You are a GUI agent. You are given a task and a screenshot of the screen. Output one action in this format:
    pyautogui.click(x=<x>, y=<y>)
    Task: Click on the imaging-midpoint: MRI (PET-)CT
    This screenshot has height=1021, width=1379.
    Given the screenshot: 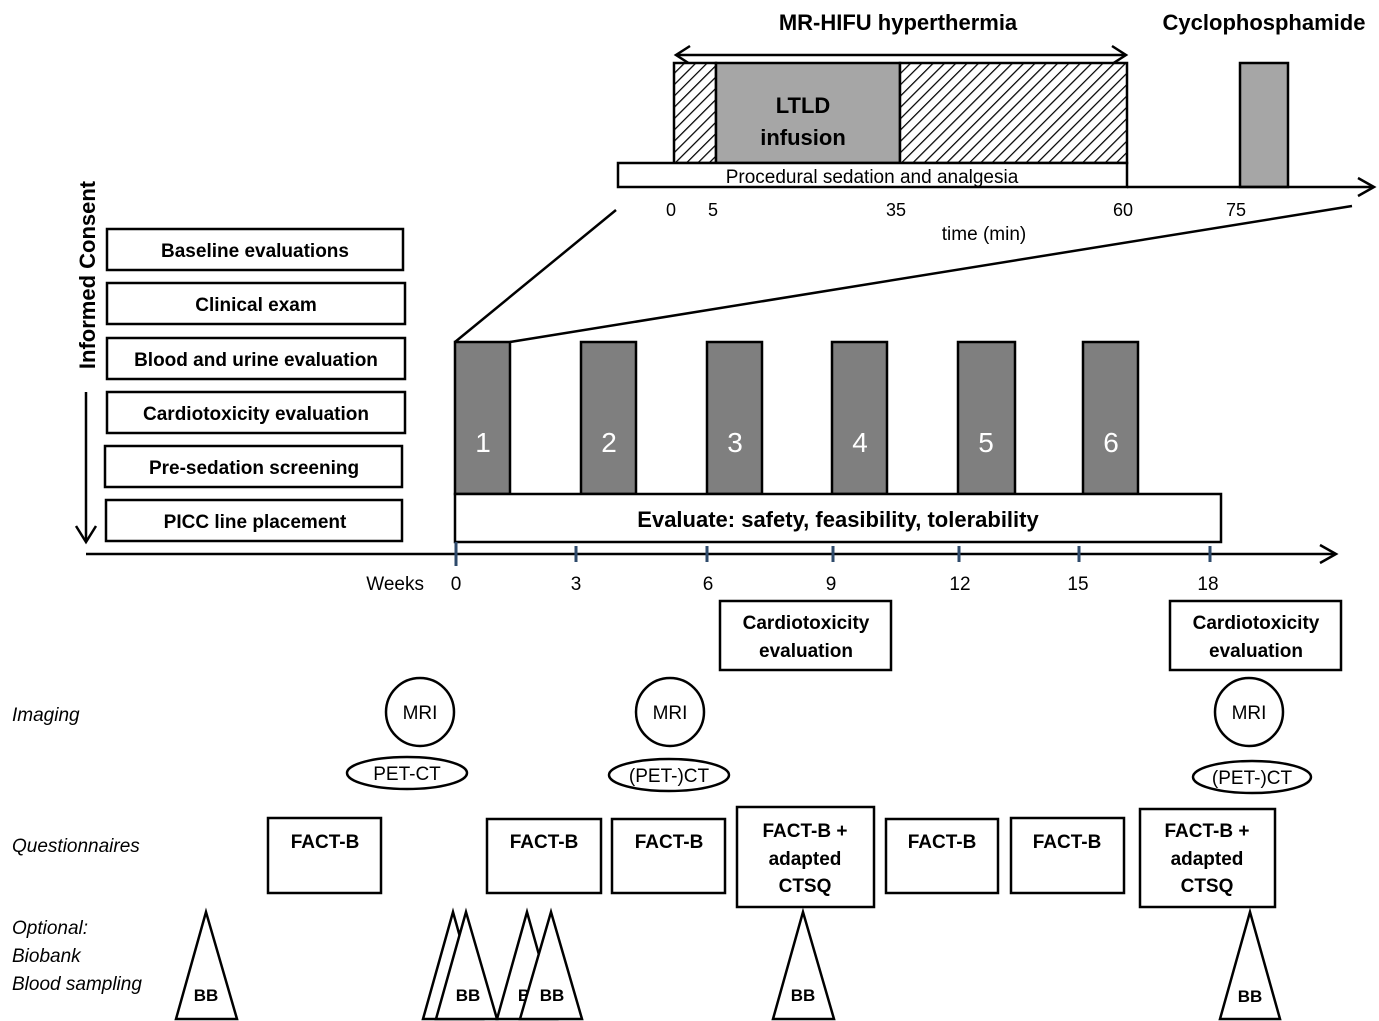 What is the action you would take?
    pyautogui.click(x=669, y=734)
    